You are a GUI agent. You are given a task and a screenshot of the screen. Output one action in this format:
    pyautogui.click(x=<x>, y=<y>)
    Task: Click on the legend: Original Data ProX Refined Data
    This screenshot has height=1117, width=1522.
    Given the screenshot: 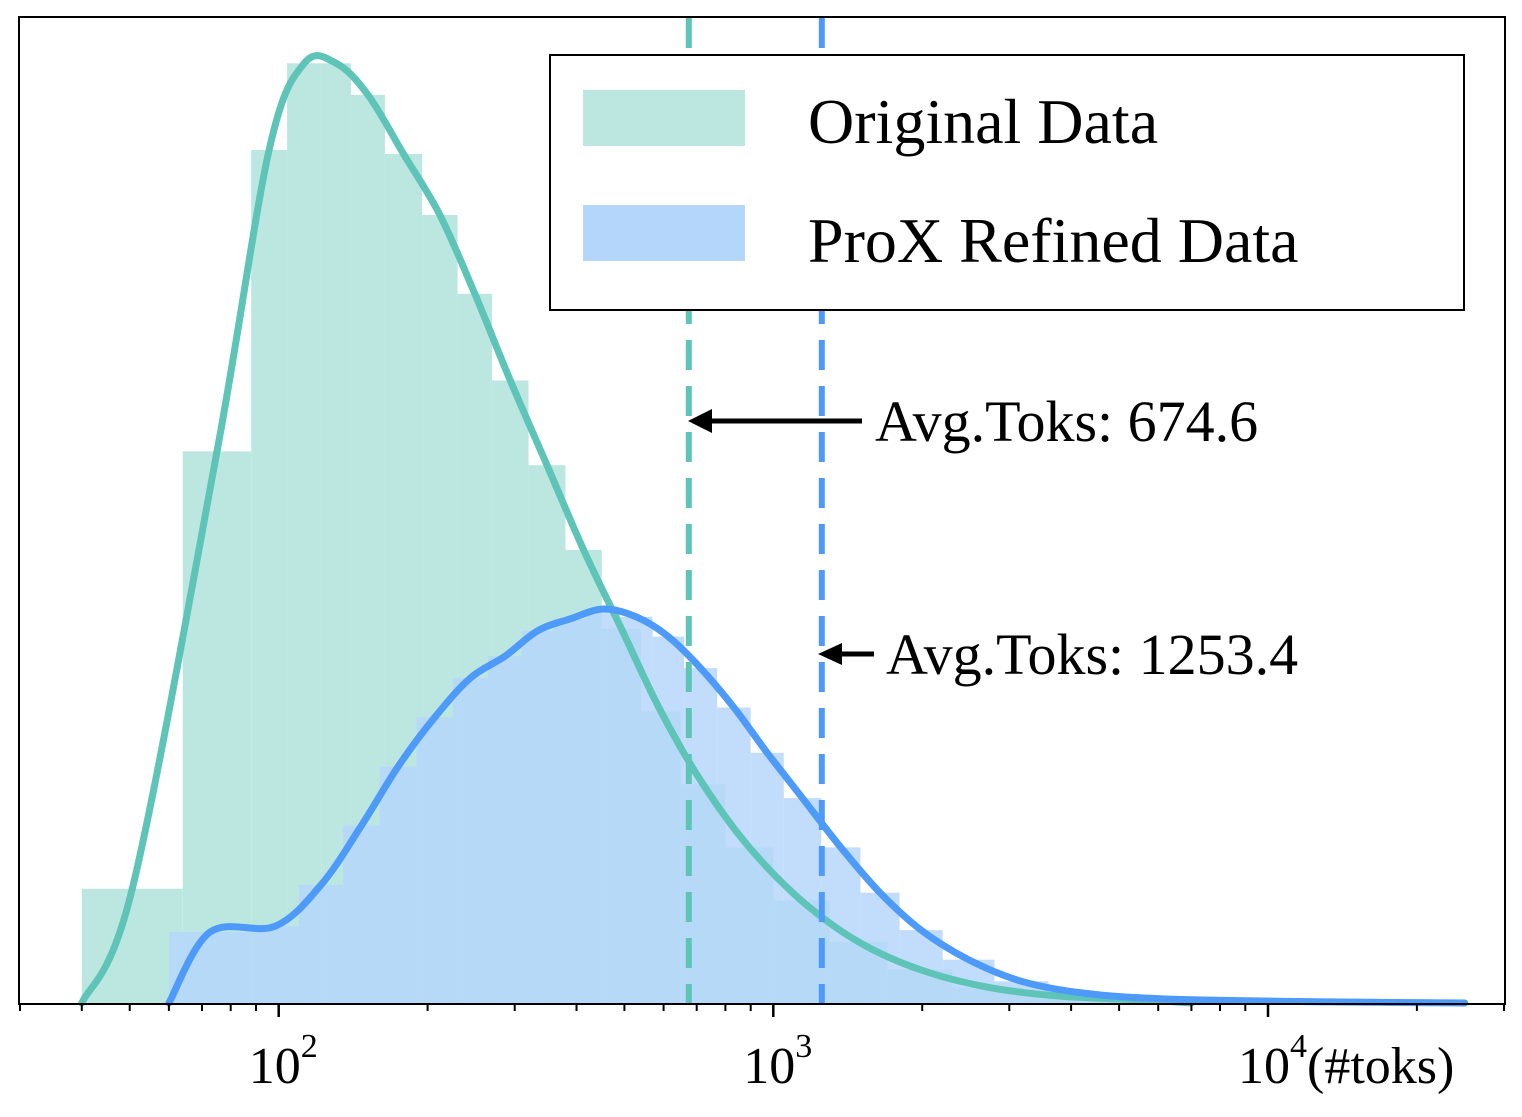 What is the action you would take?
    pyautogui.click(x=1007, y=182)
    